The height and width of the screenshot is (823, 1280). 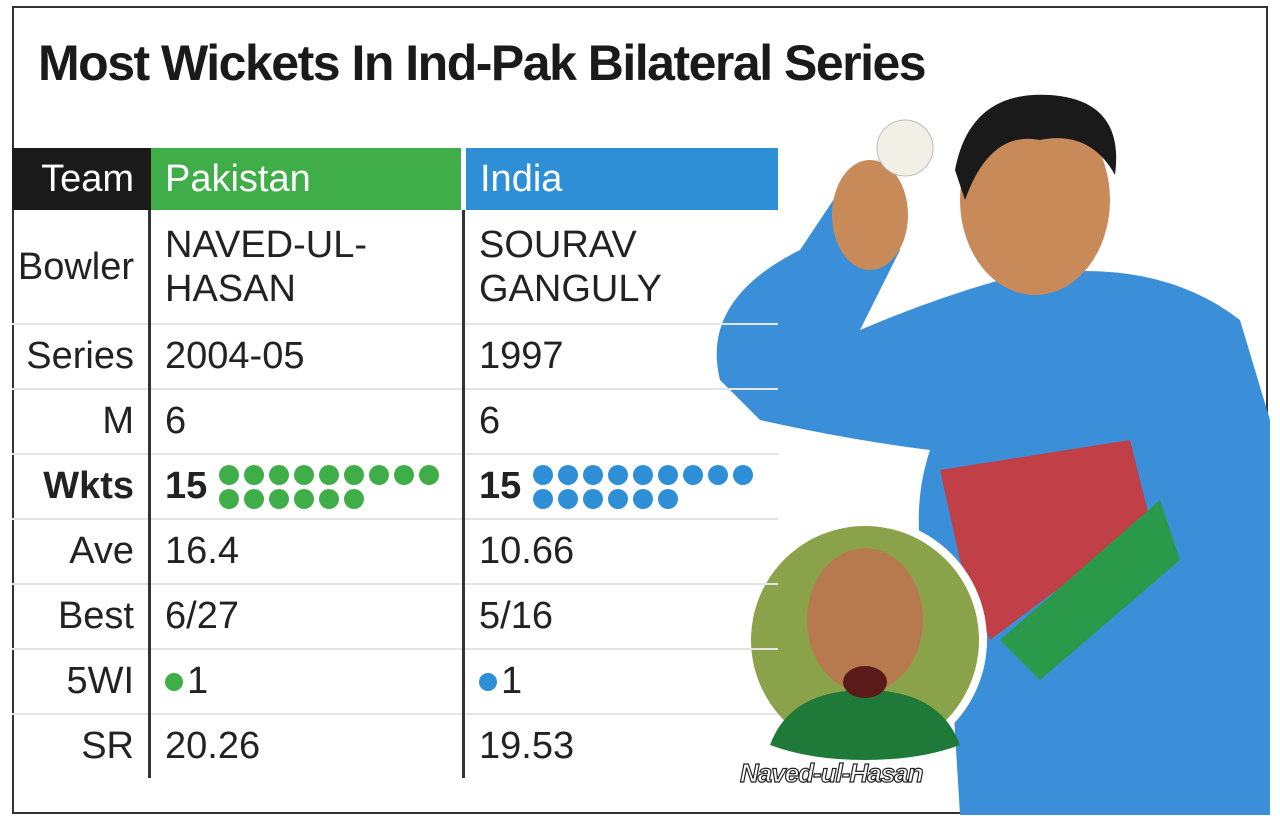 I want to click on row-label: 5WI, so click(x=81, y=682).